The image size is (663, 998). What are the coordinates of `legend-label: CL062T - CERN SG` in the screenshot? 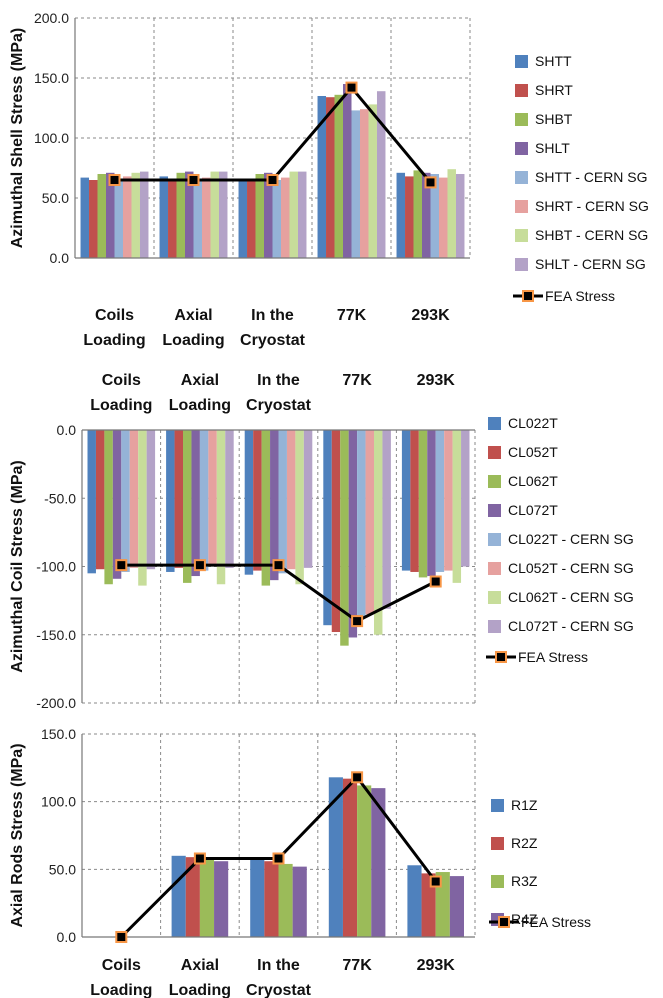 It's located at (571, 597).